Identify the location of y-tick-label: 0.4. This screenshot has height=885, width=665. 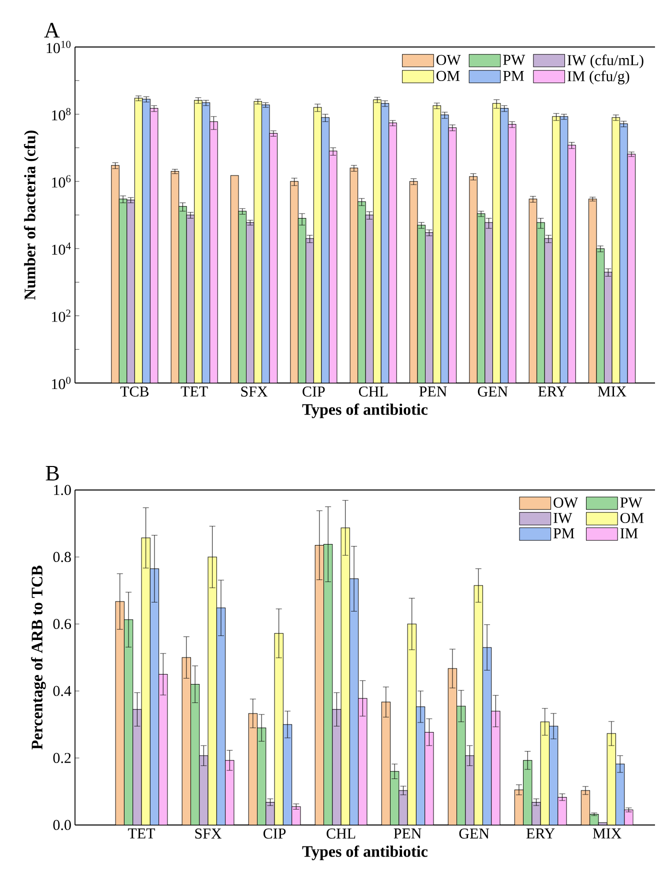
(62, 691).